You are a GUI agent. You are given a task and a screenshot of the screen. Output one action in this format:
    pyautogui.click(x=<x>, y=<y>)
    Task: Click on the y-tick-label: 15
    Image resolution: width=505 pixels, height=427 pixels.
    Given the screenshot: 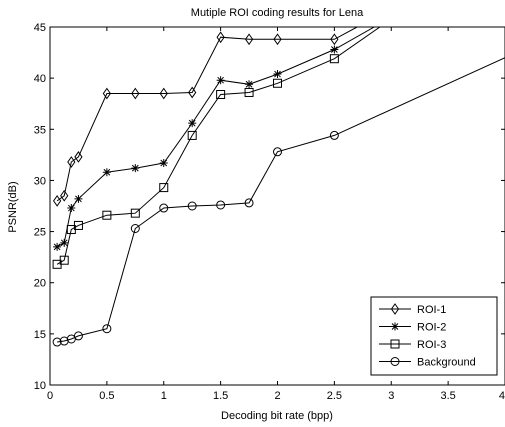 What is the action you would take?
    pyautogui.click(x=40, y=335)
    